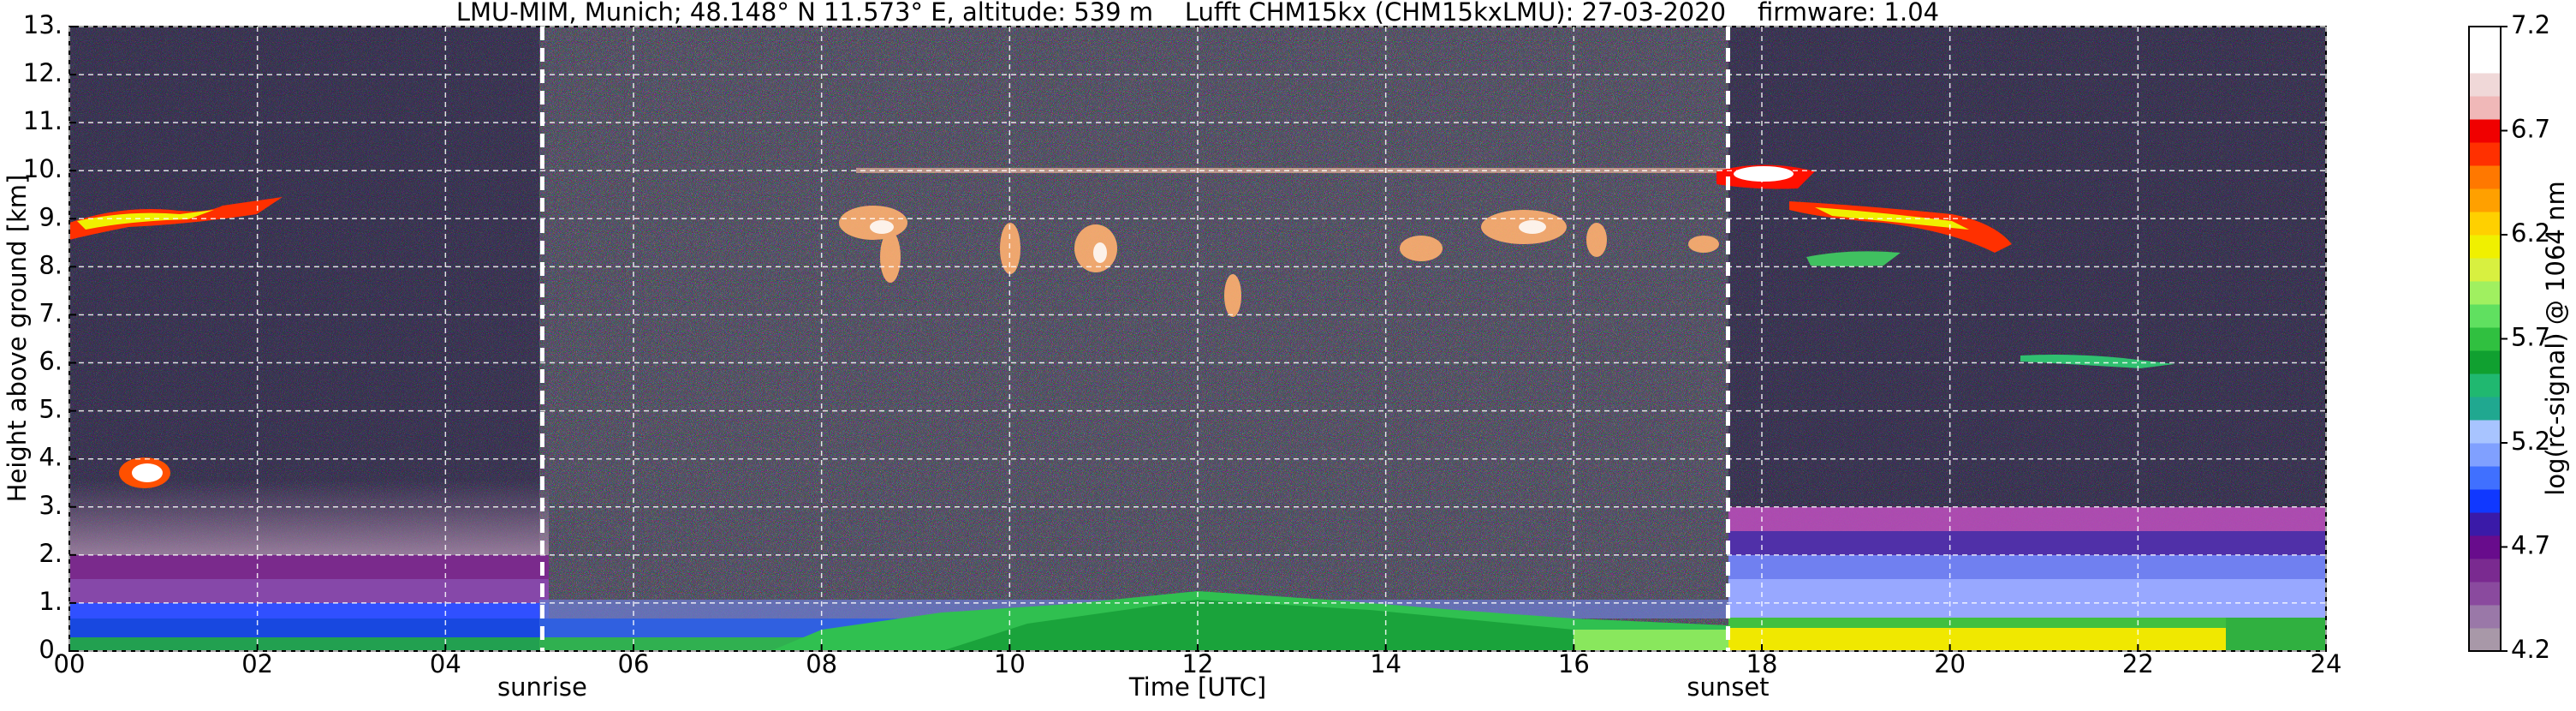 The image size is (2576, 711). I want to click on colorbar-tick-label: 5.2, so click(2531, 441).